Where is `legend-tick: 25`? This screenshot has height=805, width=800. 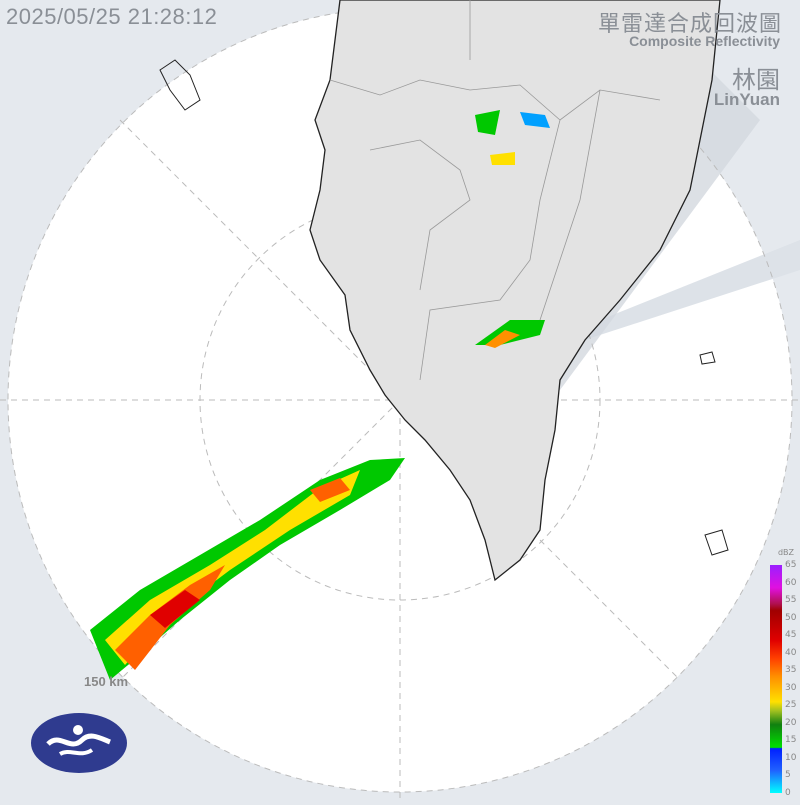
legend-tick: 25 is located at coordinates (790, 709).